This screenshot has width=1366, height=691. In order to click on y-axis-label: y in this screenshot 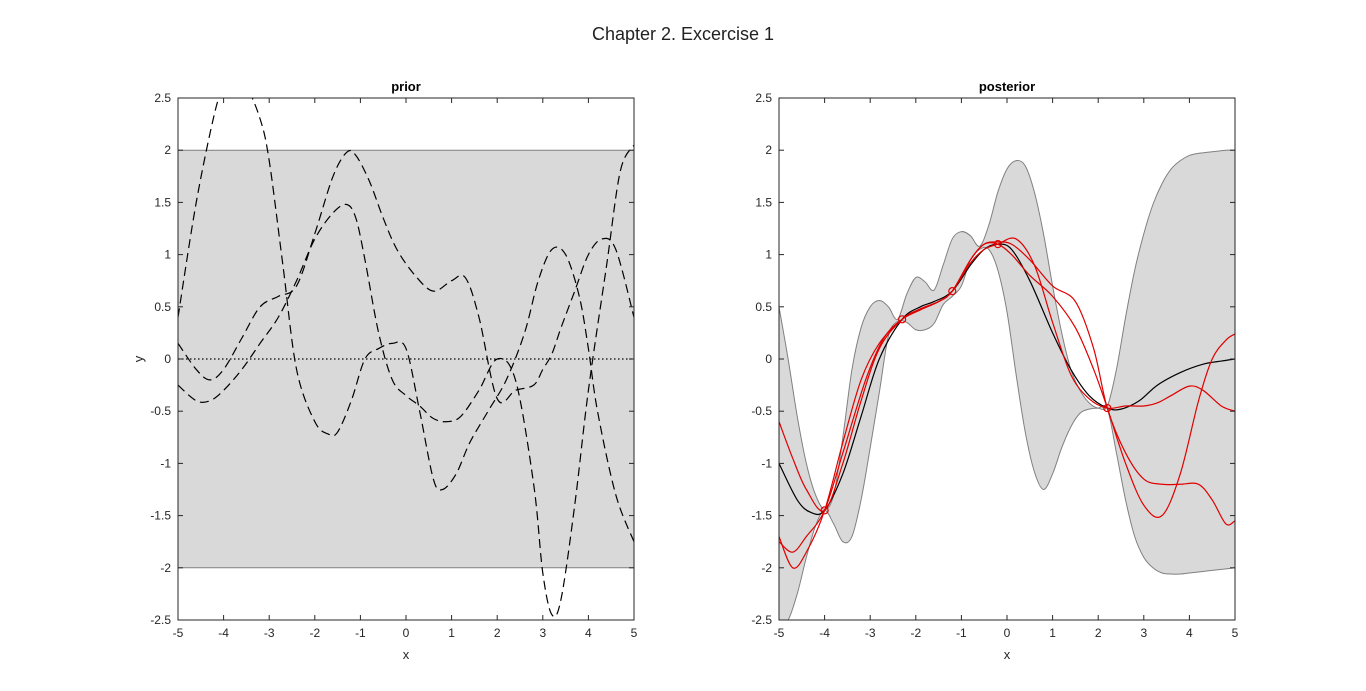, I will do `click(138, 358)`.